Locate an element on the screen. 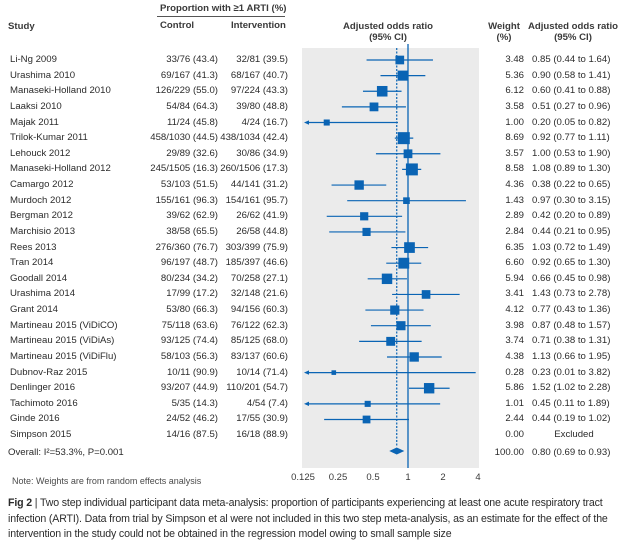 Image resolution: width=624 pixels, height=544 pixels. intervention-value: 10/14 (71.4) is located at coordinates (262, 372).